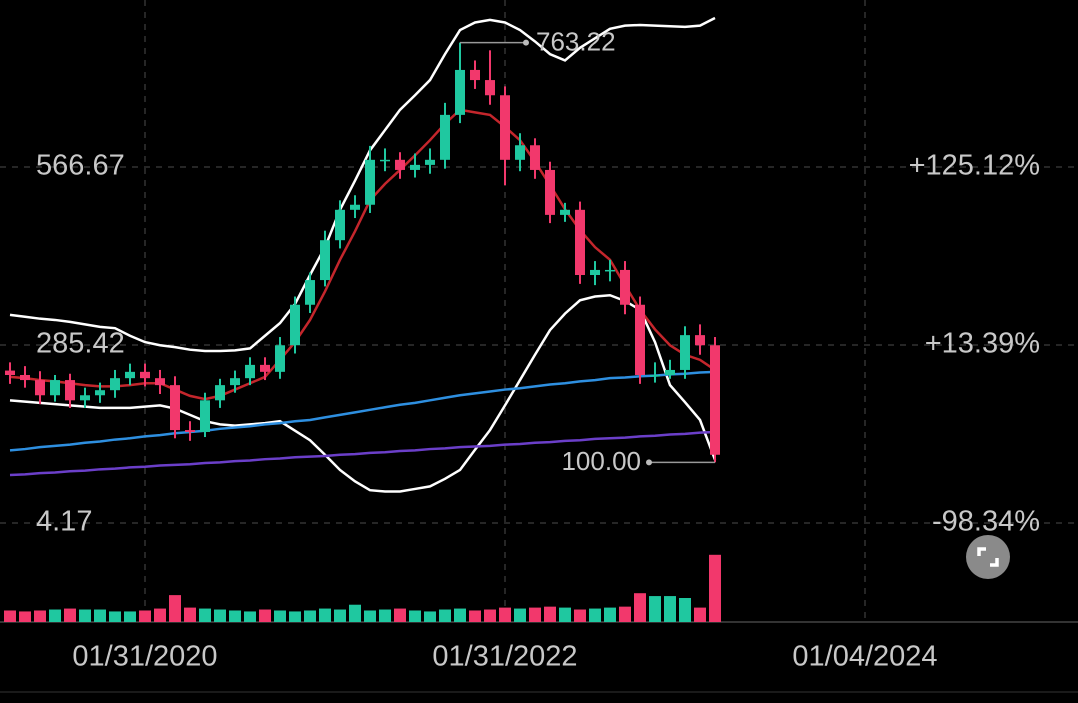  I want to click on expand-circle, so click(988, 557).